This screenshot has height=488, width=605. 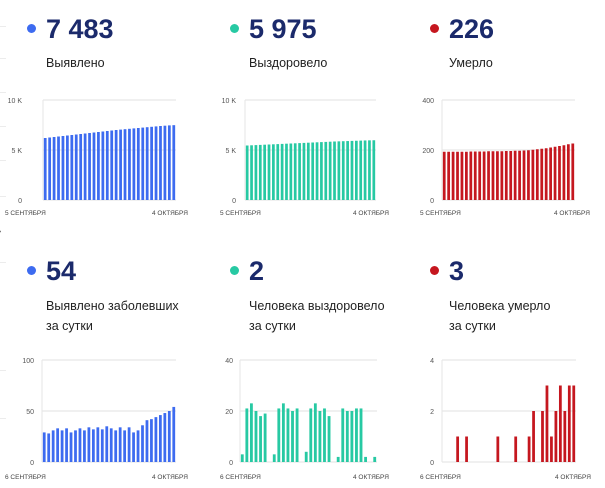 I want to click on left-edge-strip: › ,, so click(x=4, y=244).